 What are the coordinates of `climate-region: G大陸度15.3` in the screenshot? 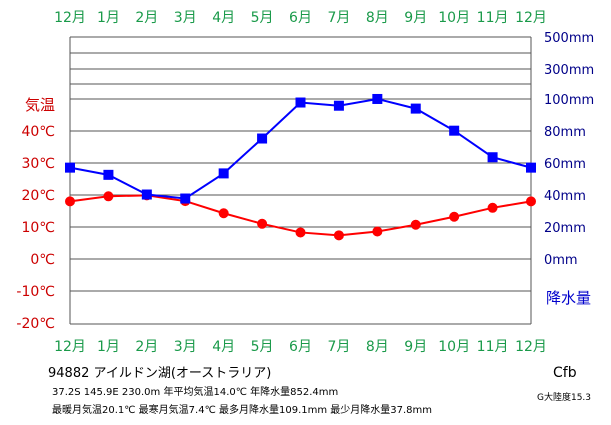 It's located at (564, 398).